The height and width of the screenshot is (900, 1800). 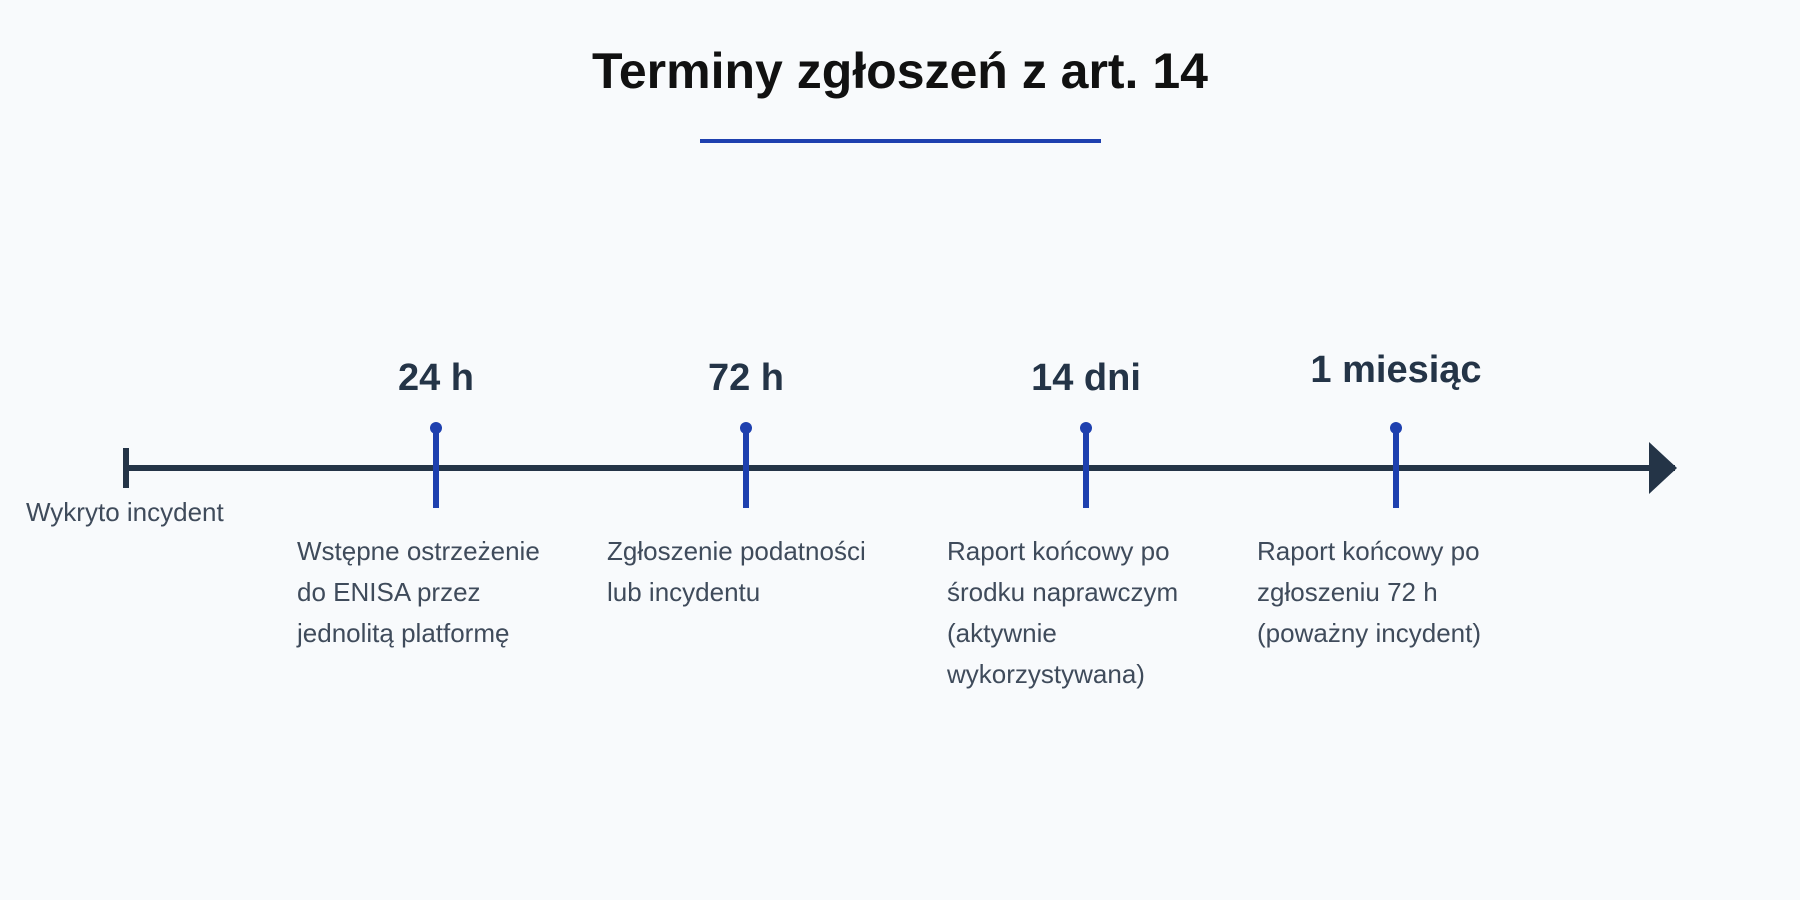 What do you see at coordinates (900, 71) in the screenshot?
I see `page-title: Terminy zgłoszeń z art. 14` at bounding box center [900, 71].